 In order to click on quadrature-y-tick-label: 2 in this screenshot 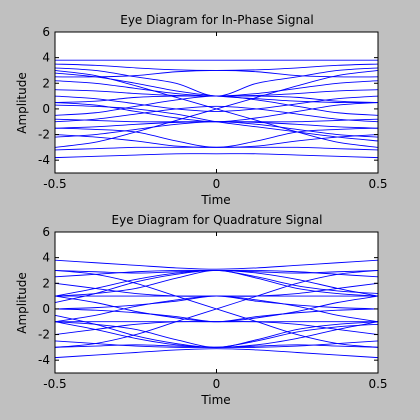, I will do `click(46, 283)`.